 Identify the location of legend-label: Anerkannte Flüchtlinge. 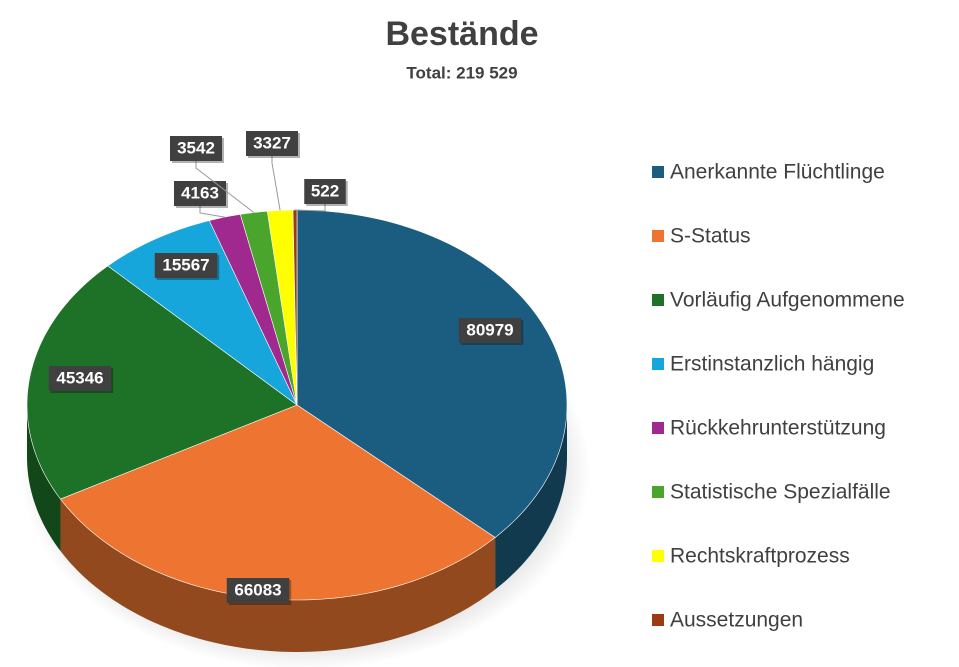
(777, 172).